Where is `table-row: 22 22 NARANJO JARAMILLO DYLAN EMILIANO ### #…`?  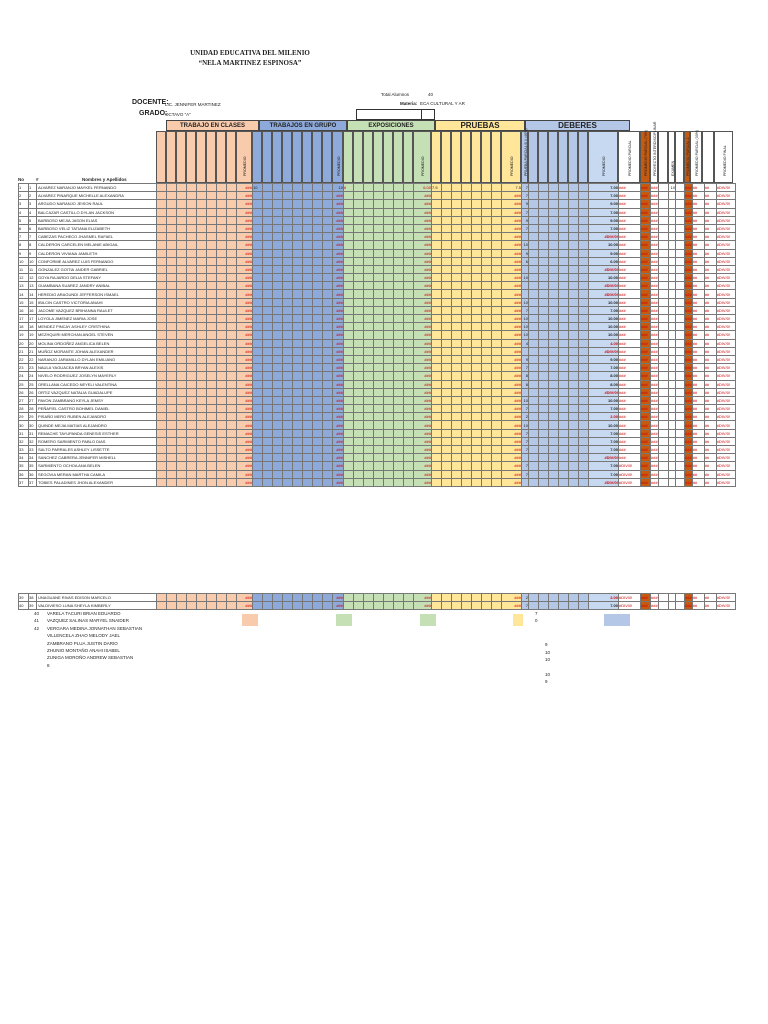
table-row: 22 22 NARANJO JARAMILLO DYLAN EMILIANO ### #… is located at coordinates (377, 359).